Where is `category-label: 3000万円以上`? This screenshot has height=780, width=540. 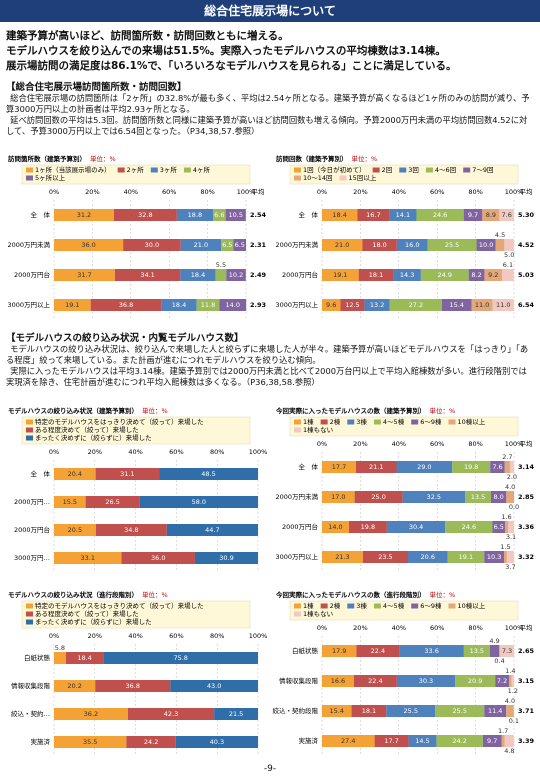 category-label: 3000万円以上 is located at coordinates (296, 304).